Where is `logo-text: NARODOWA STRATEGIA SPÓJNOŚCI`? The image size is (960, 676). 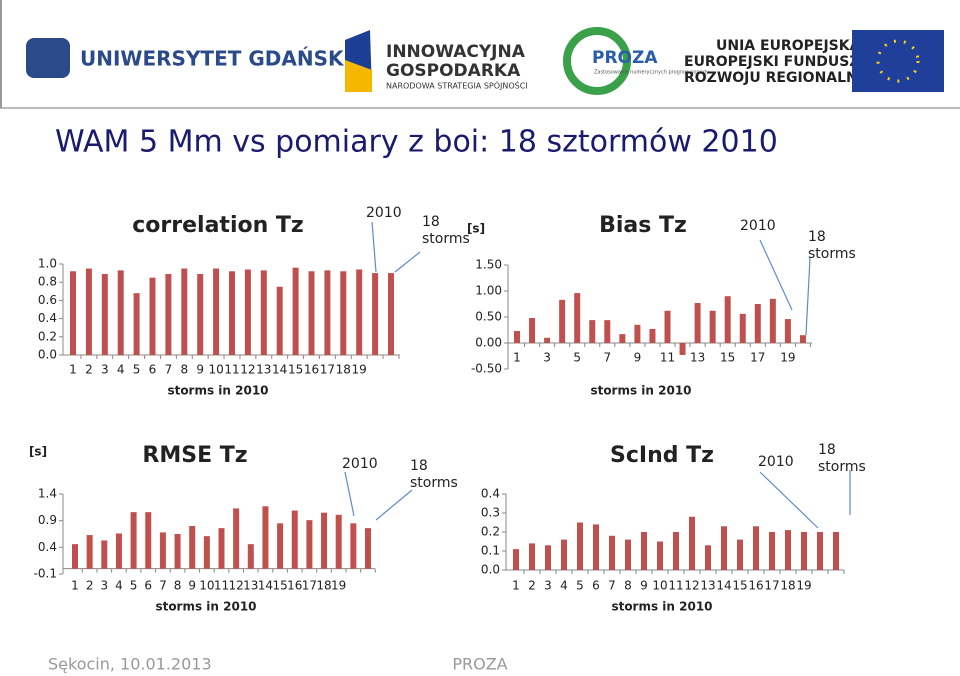 logo-text: NARODOWA STRATEGIA SPÓJNOŚCI is located at coordinates (457, 85).